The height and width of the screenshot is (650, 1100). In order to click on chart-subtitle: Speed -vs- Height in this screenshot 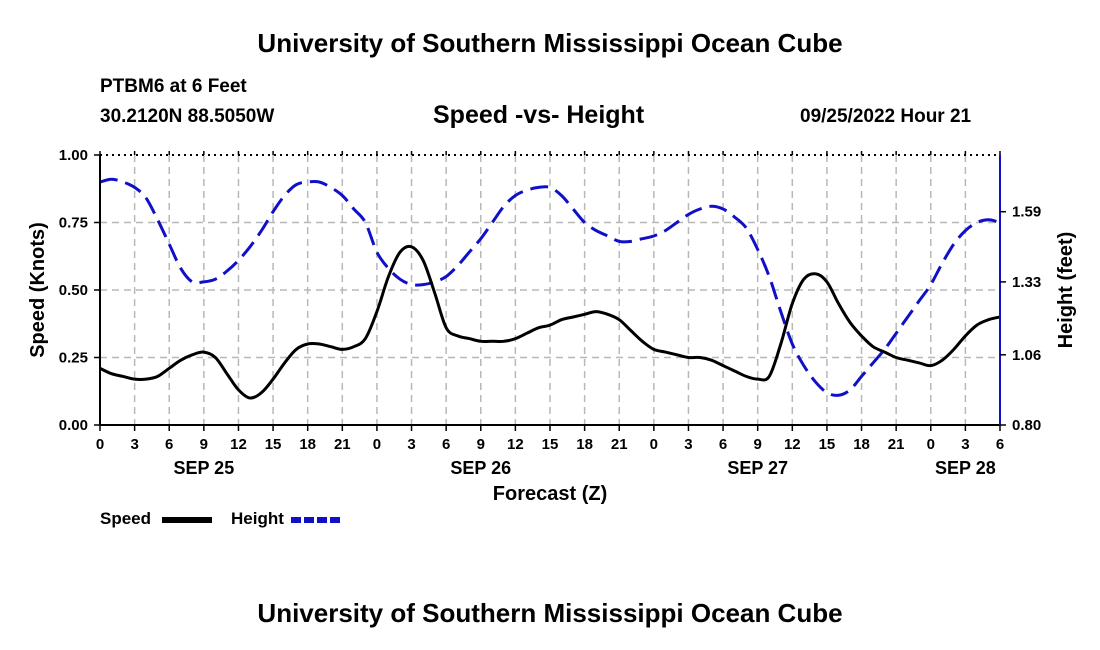, I will do `click(539, 115)`.